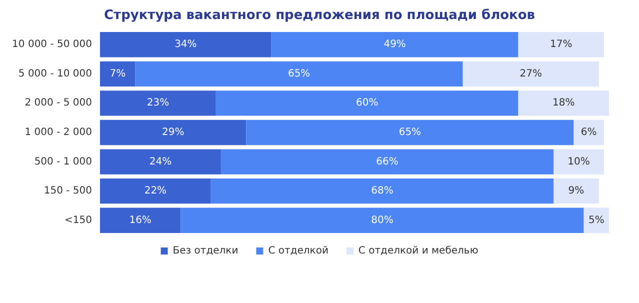 Image resolution: width=639 pixels, height=303 pixels. I want to click on data-label: 68%, so click(382, 191).